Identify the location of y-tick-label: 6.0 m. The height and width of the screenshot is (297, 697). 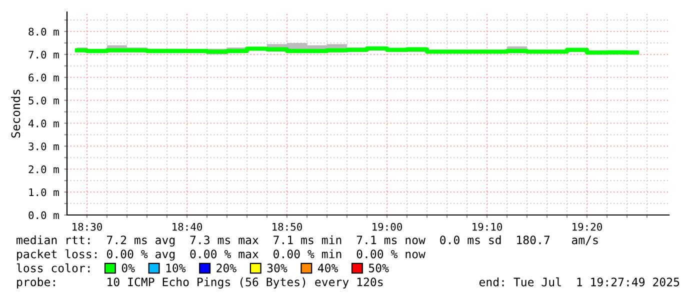
(43, 78).